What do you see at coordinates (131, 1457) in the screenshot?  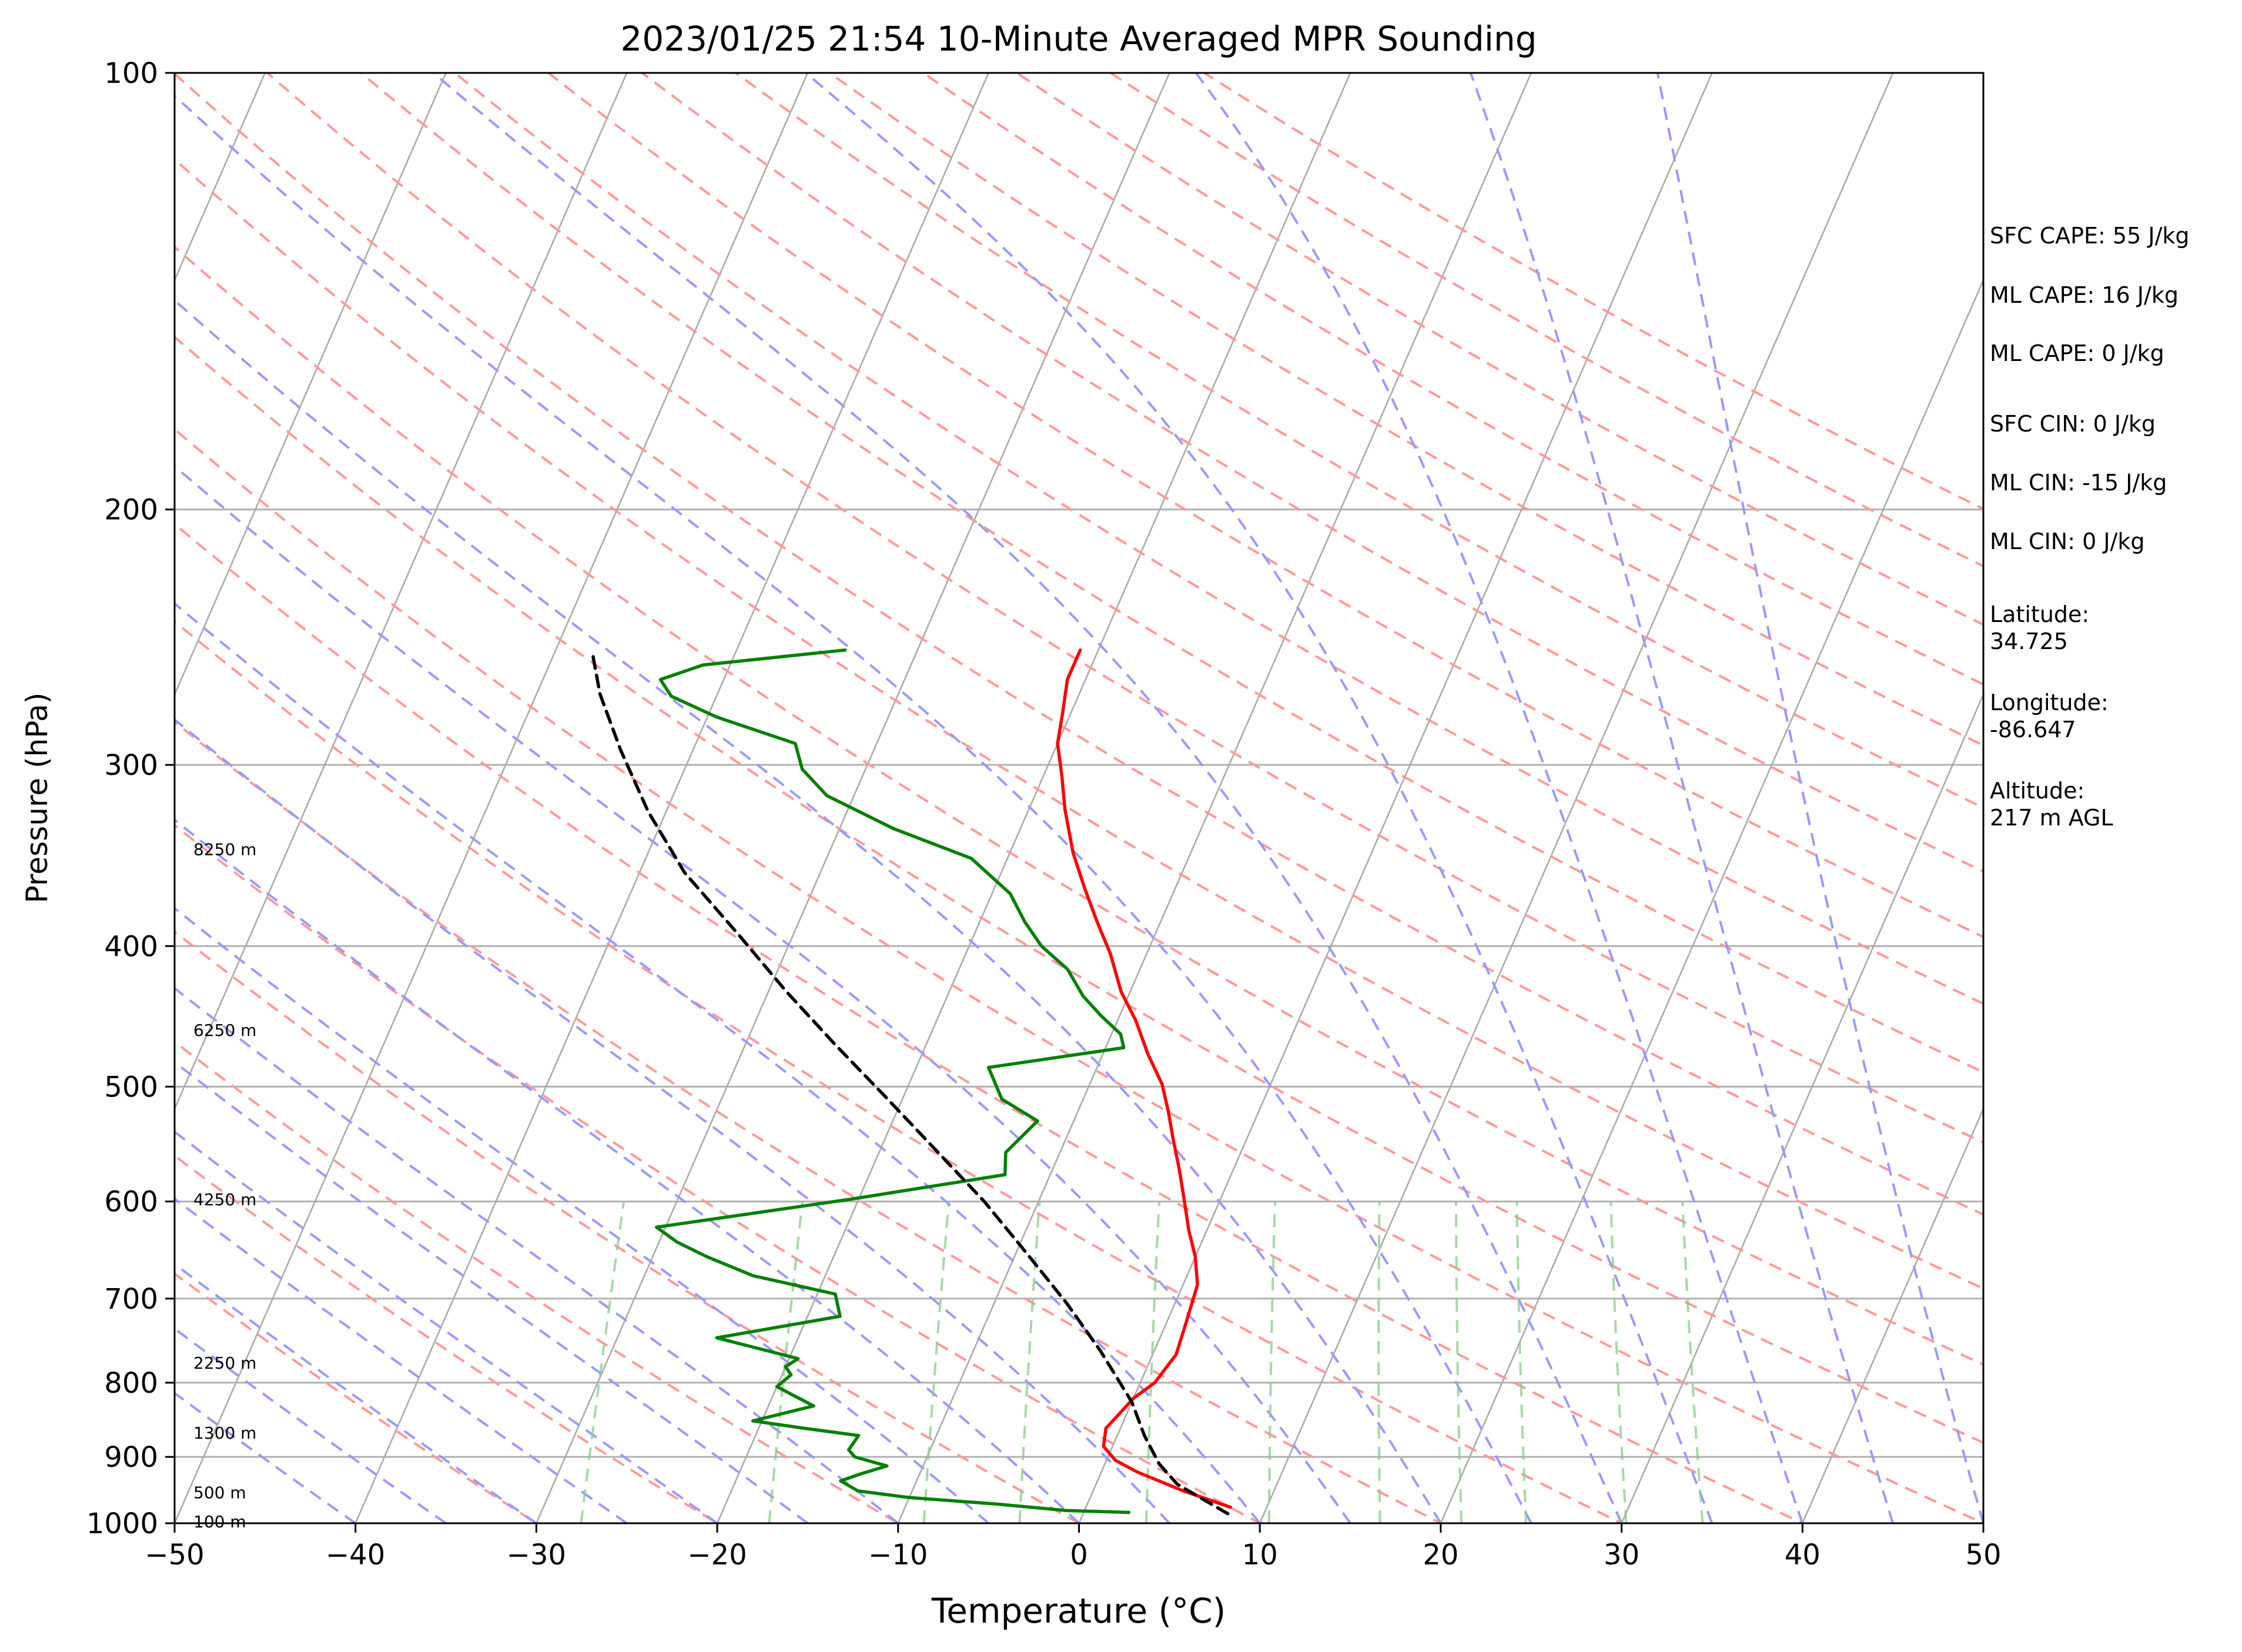 I see `y-tick-label: 900` at bounding box center [131, 1457].